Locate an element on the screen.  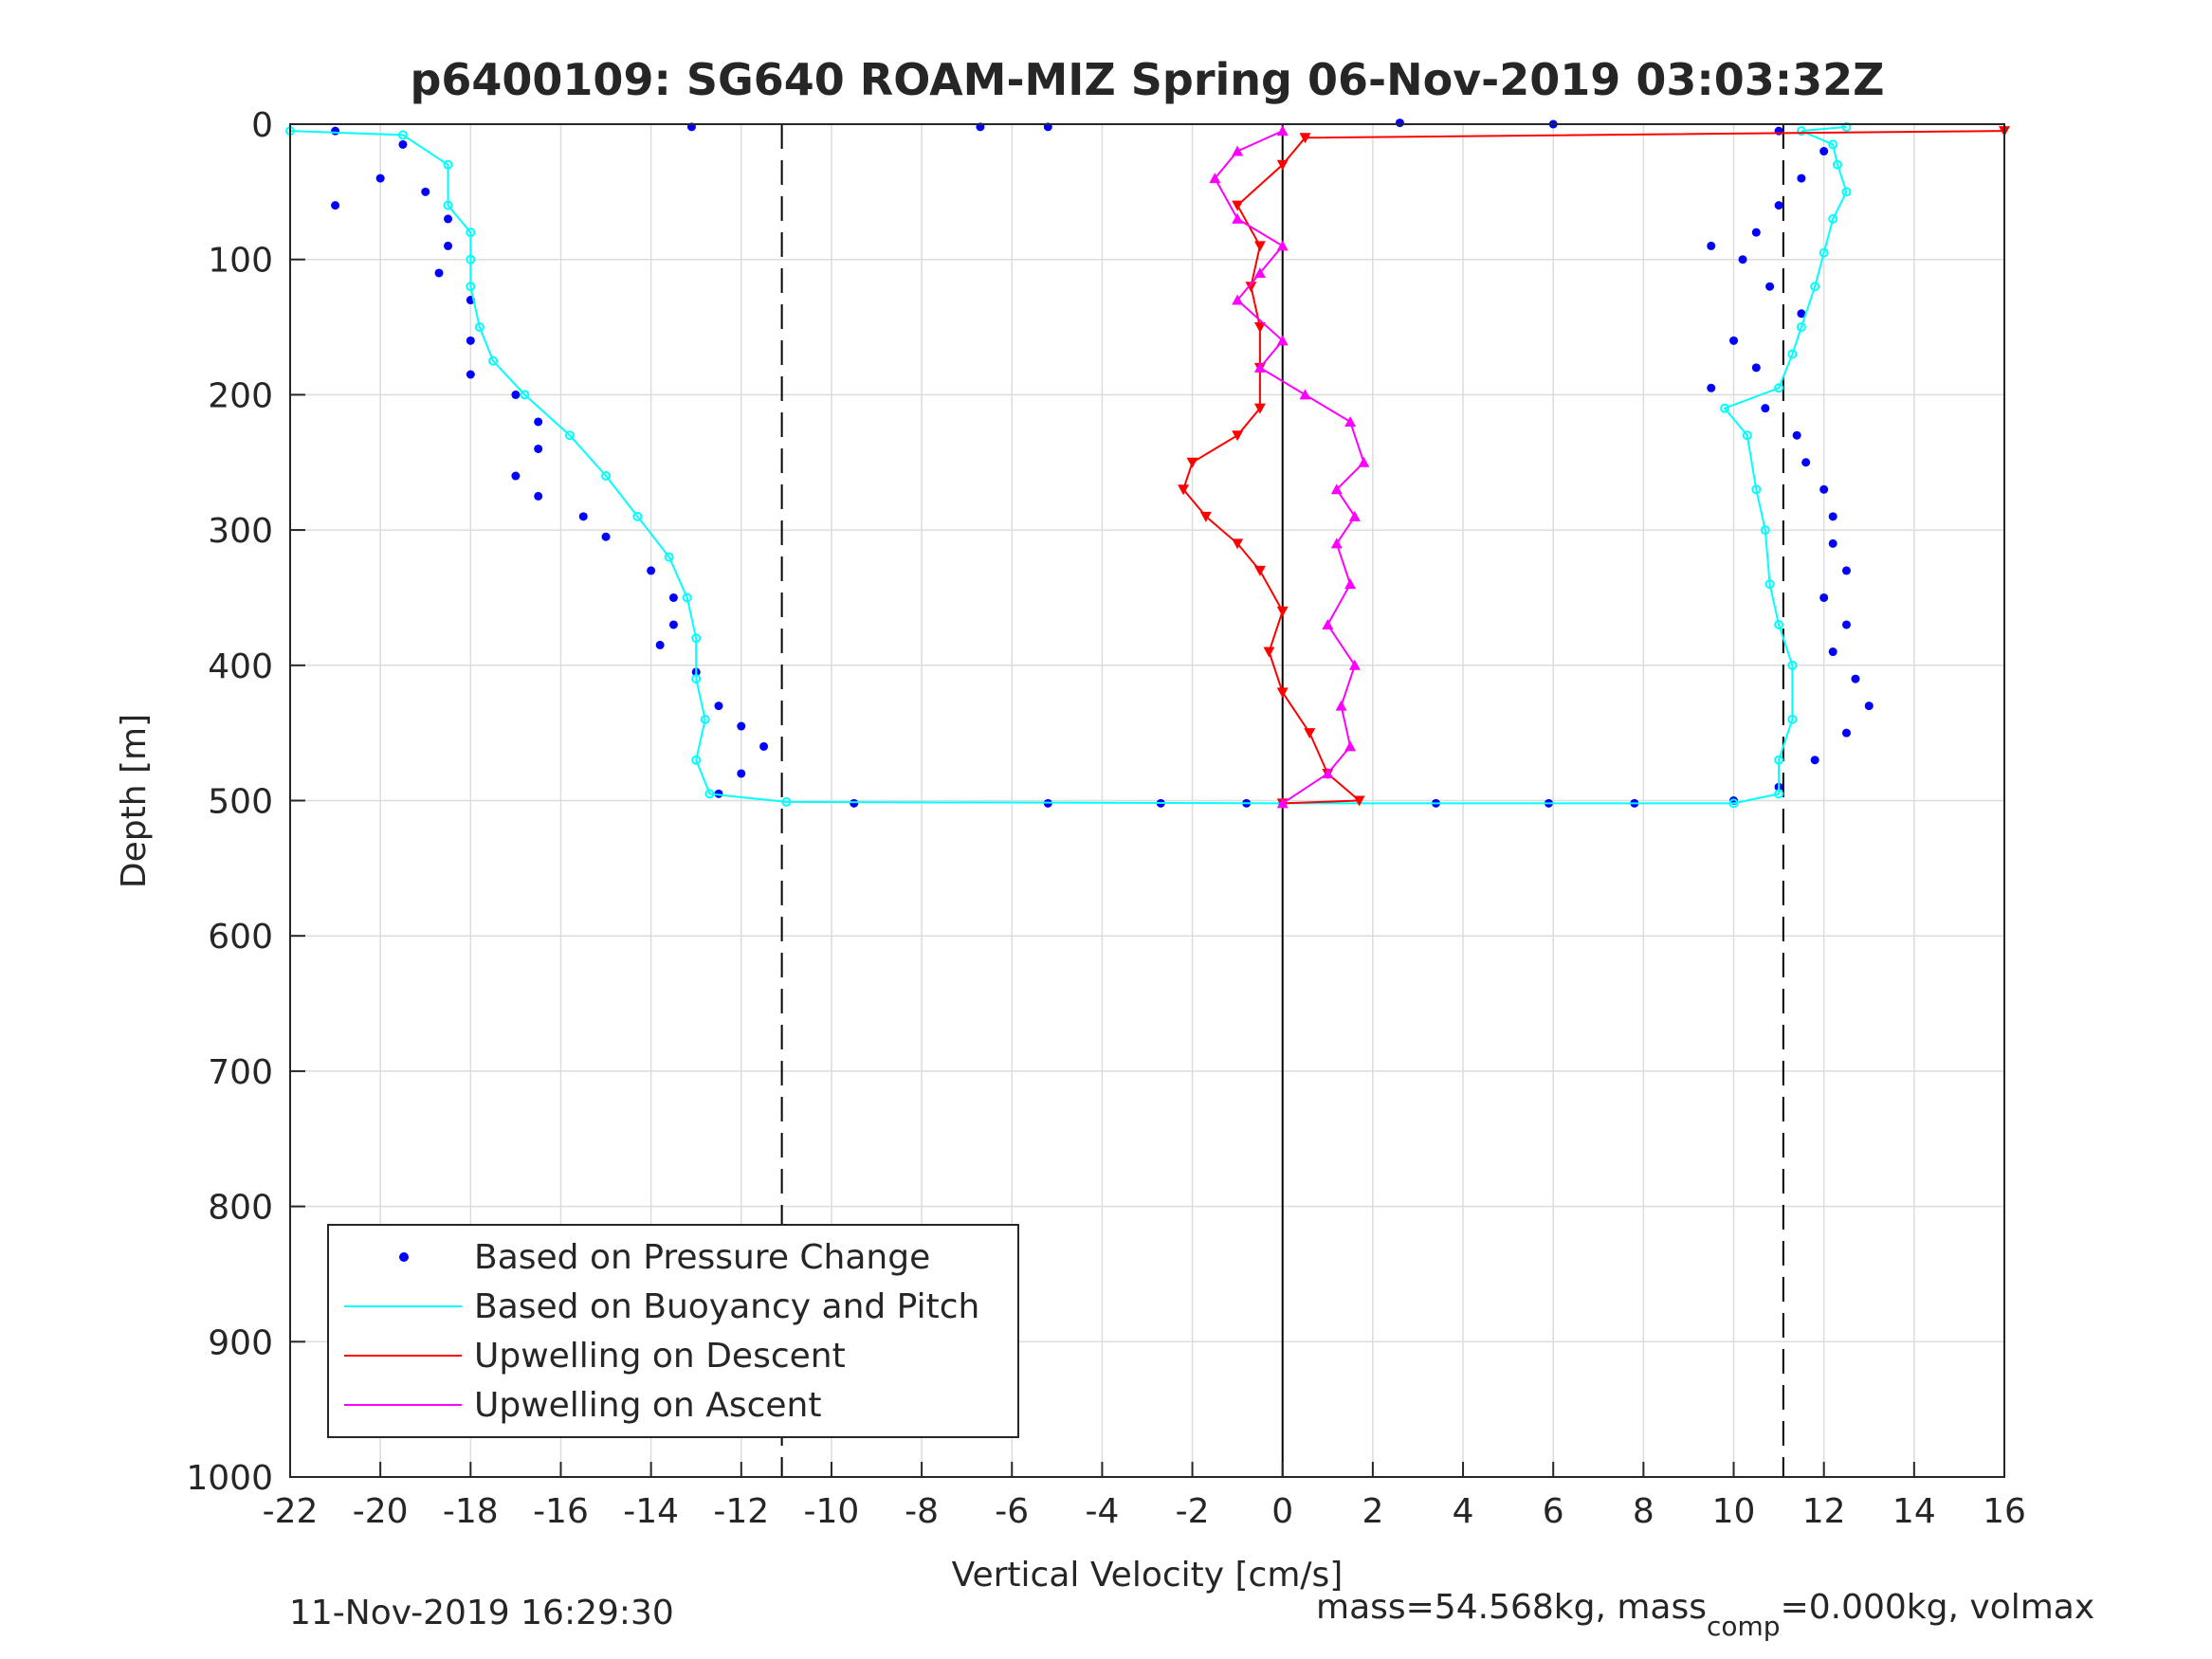
x-axis-label: Vertical Velocity [cm/s] is located at coordinates (1148, 1575).